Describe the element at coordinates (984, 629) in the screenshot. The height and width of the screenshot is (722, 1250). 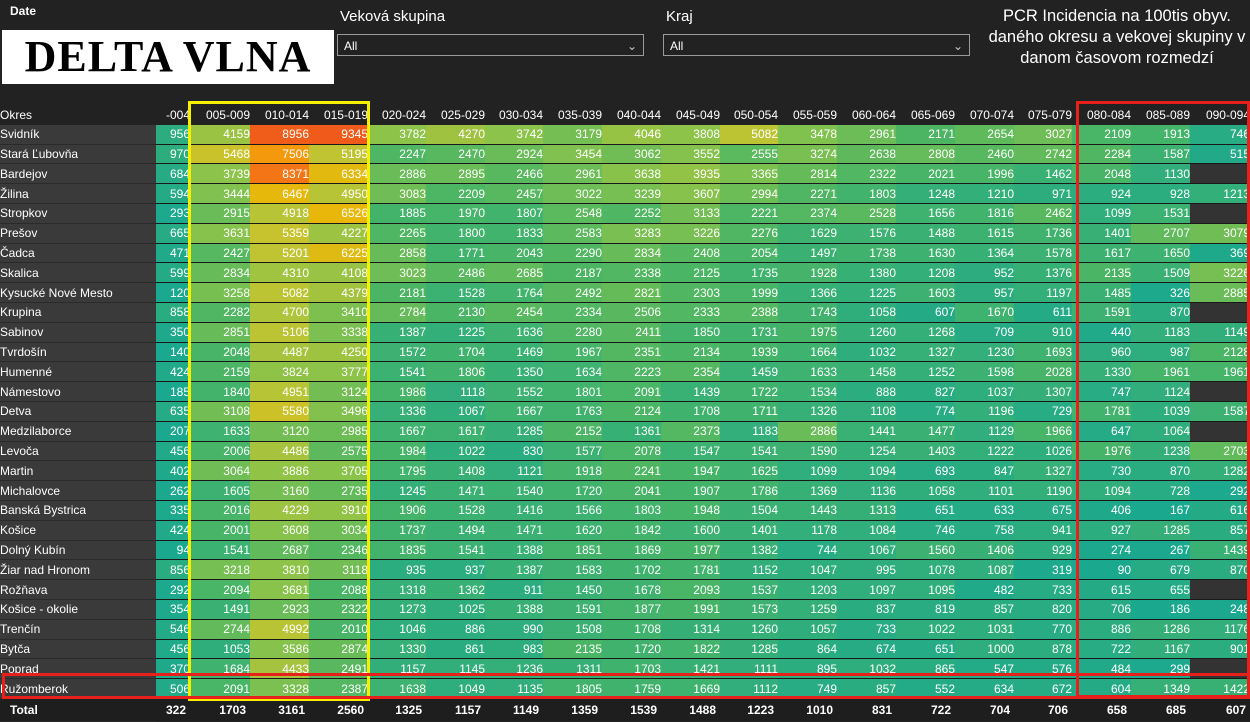
I see `heatmap-cell: 1031` at that location.